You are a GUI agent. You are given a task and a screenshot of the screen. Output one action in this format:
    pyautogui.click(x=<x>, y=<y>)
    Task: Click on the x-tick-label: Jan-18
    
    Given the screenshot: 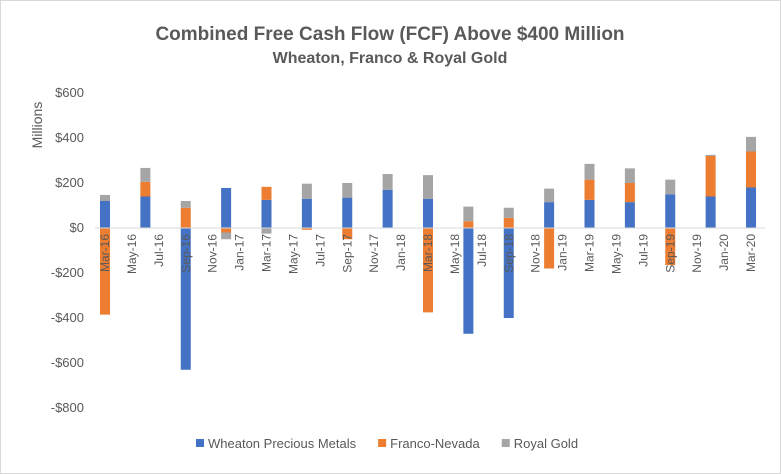 What is the action you would take?
    pyautogui.click(x=401, y=252)
    